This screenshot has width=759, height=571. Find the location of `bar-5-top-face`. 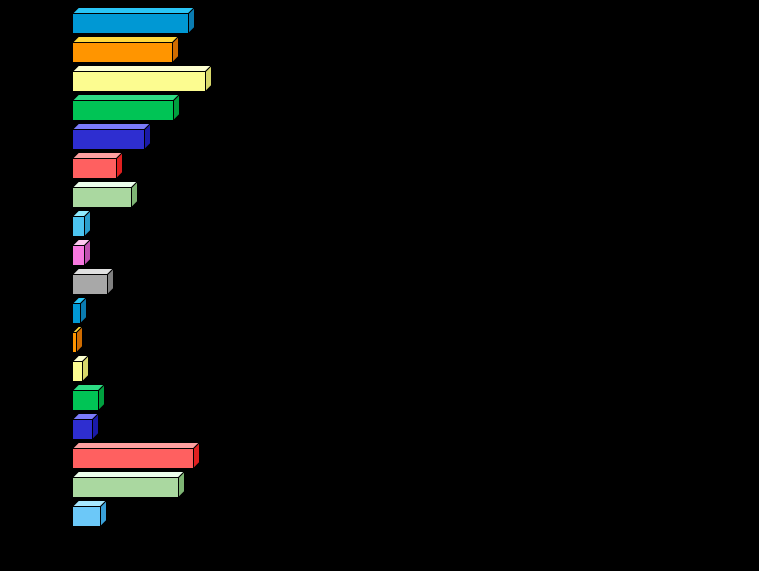

bar-5-top-face is located at coordinates (111, 126).